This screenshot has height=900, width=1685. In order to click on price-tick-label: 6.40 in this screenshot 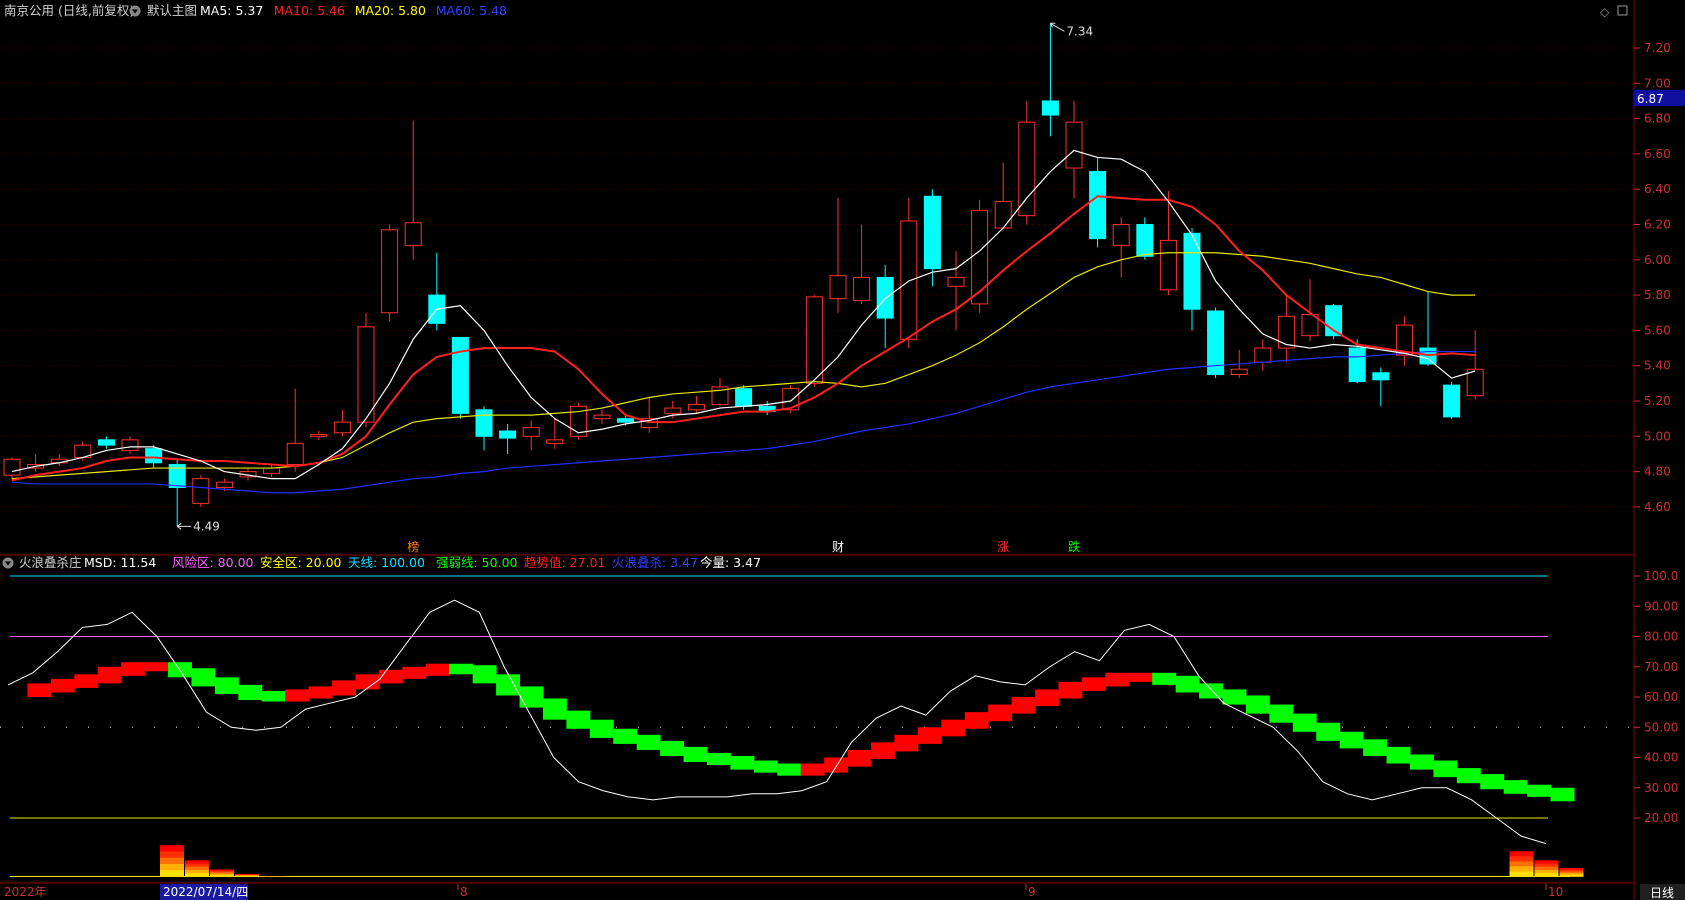, I will do `click(1657, 189)`.